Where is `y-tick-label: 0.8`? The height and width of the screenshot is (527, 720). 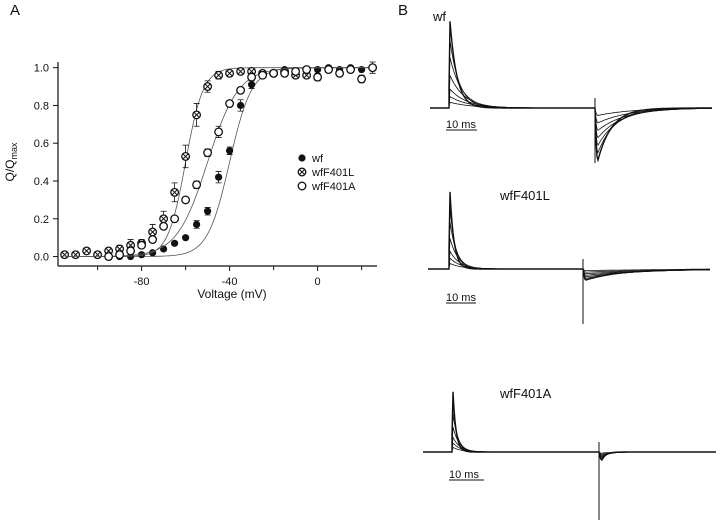 y-tick-label: 0.8 is located at coordinates (41, 106).